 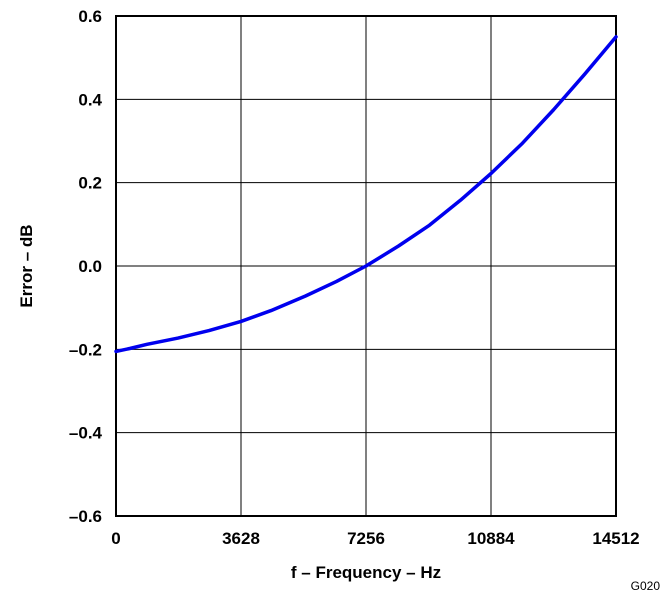 What do you see at coordinates (90, 16) in the screenshot?
I see `y-tick-label: 0.6` at bounding box center [90, 16].